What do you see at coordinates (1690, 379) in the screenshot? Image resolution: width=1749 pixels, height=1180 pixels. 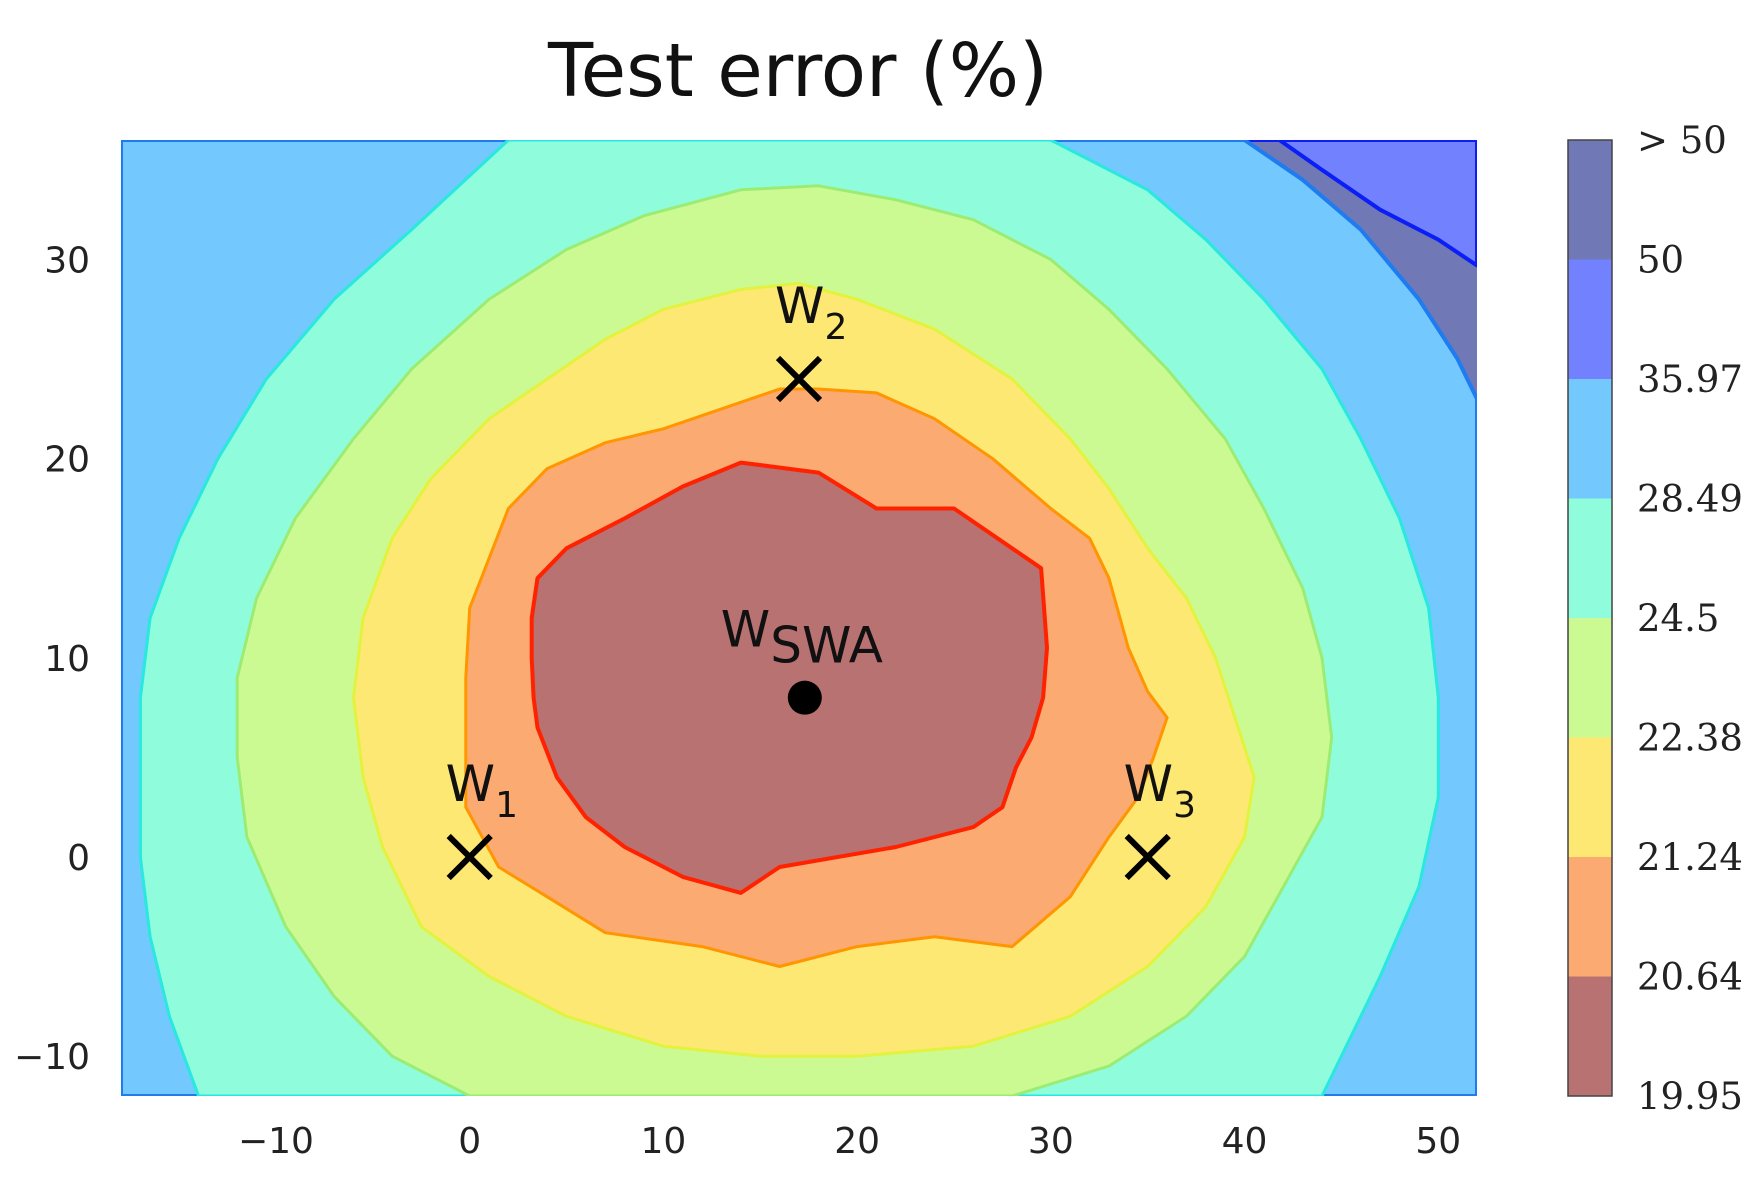 I see `colorbar-label: 35.97` at bounding box center [1690, 379].